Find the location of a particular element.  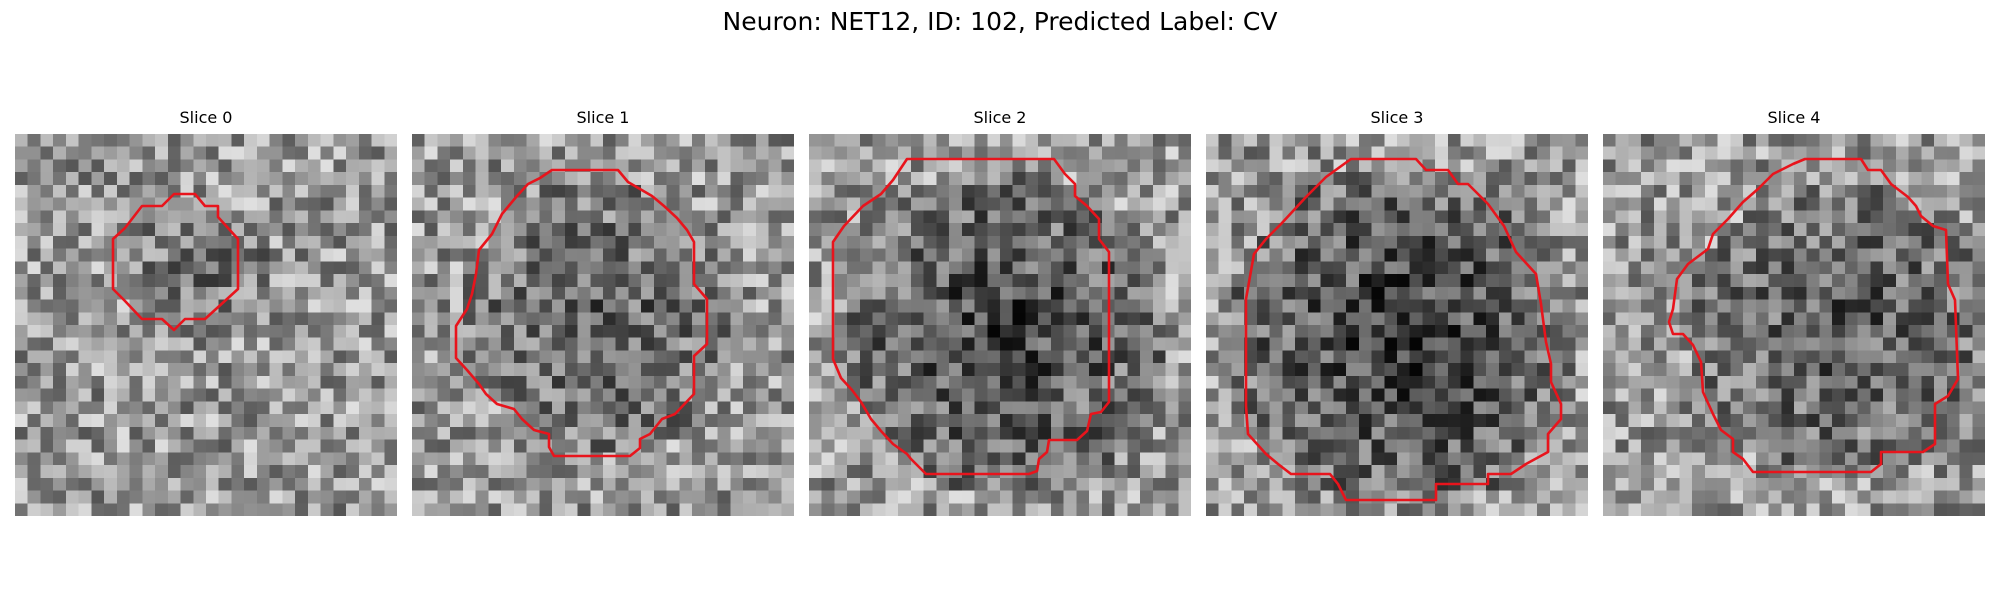

slice-panel-2: Slice 2 is located at coordinates (1000, 312).